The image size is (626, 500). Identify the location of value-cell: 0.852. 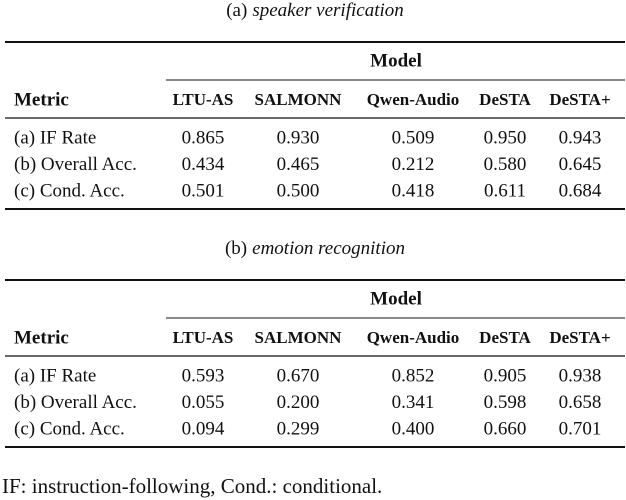
(413, 375).